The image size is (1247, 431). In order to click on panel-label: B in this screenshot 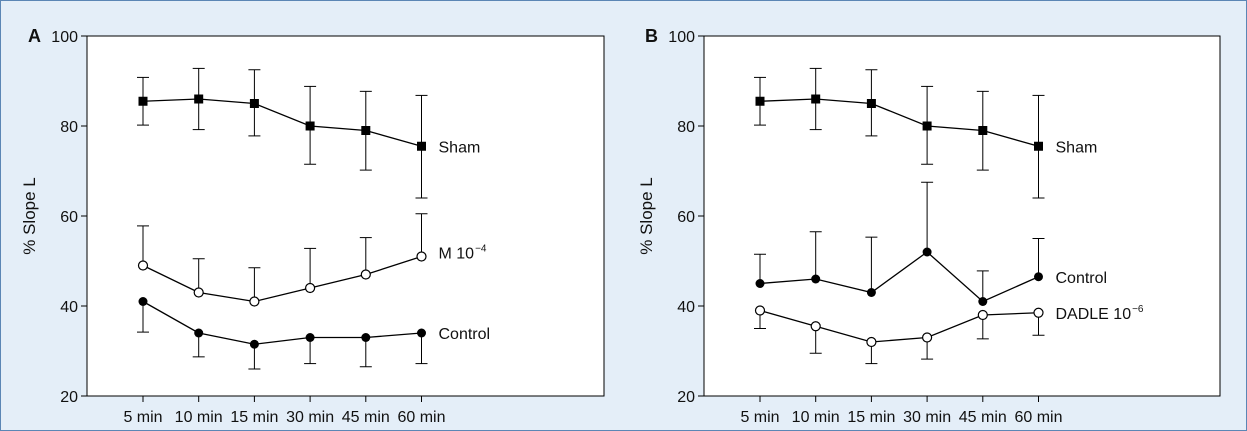, I will do `click(651, 36)`.